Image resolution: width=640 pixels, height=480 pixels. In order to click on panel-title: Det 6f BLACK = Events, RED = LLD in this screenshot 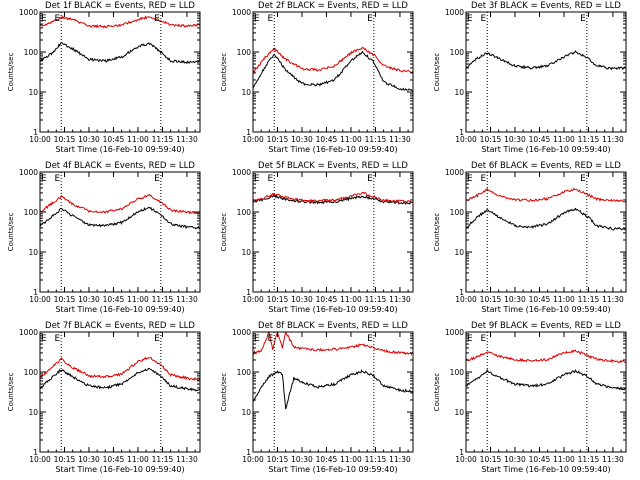, I will do `click(546, 166)`.